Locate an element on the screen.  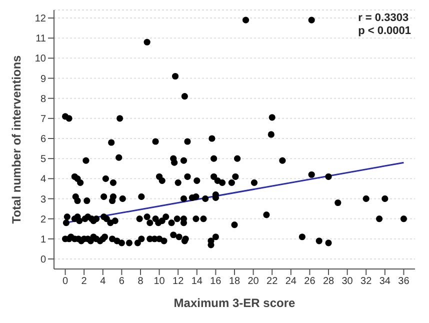
x-tick-label: 18 is located at coordinates (234, 282).